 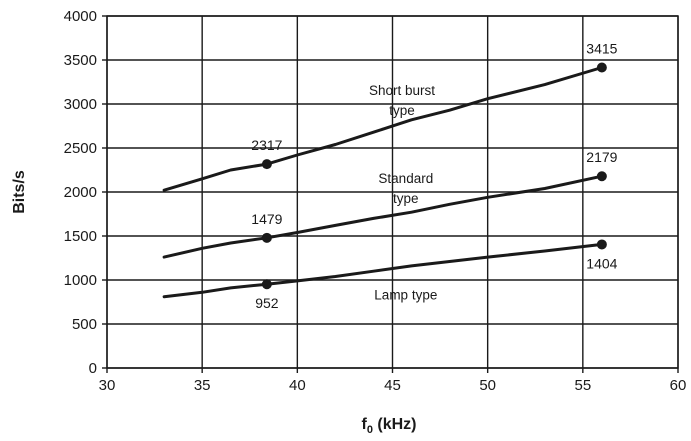 I want to click on x-tick-label-35: 35, so click(x=202, y=385).